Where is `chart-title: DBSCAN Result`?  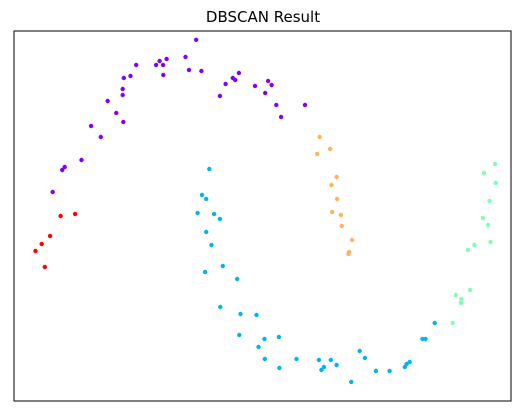
chart-title: DBSCAN Result is located at coordinates (263, 17).